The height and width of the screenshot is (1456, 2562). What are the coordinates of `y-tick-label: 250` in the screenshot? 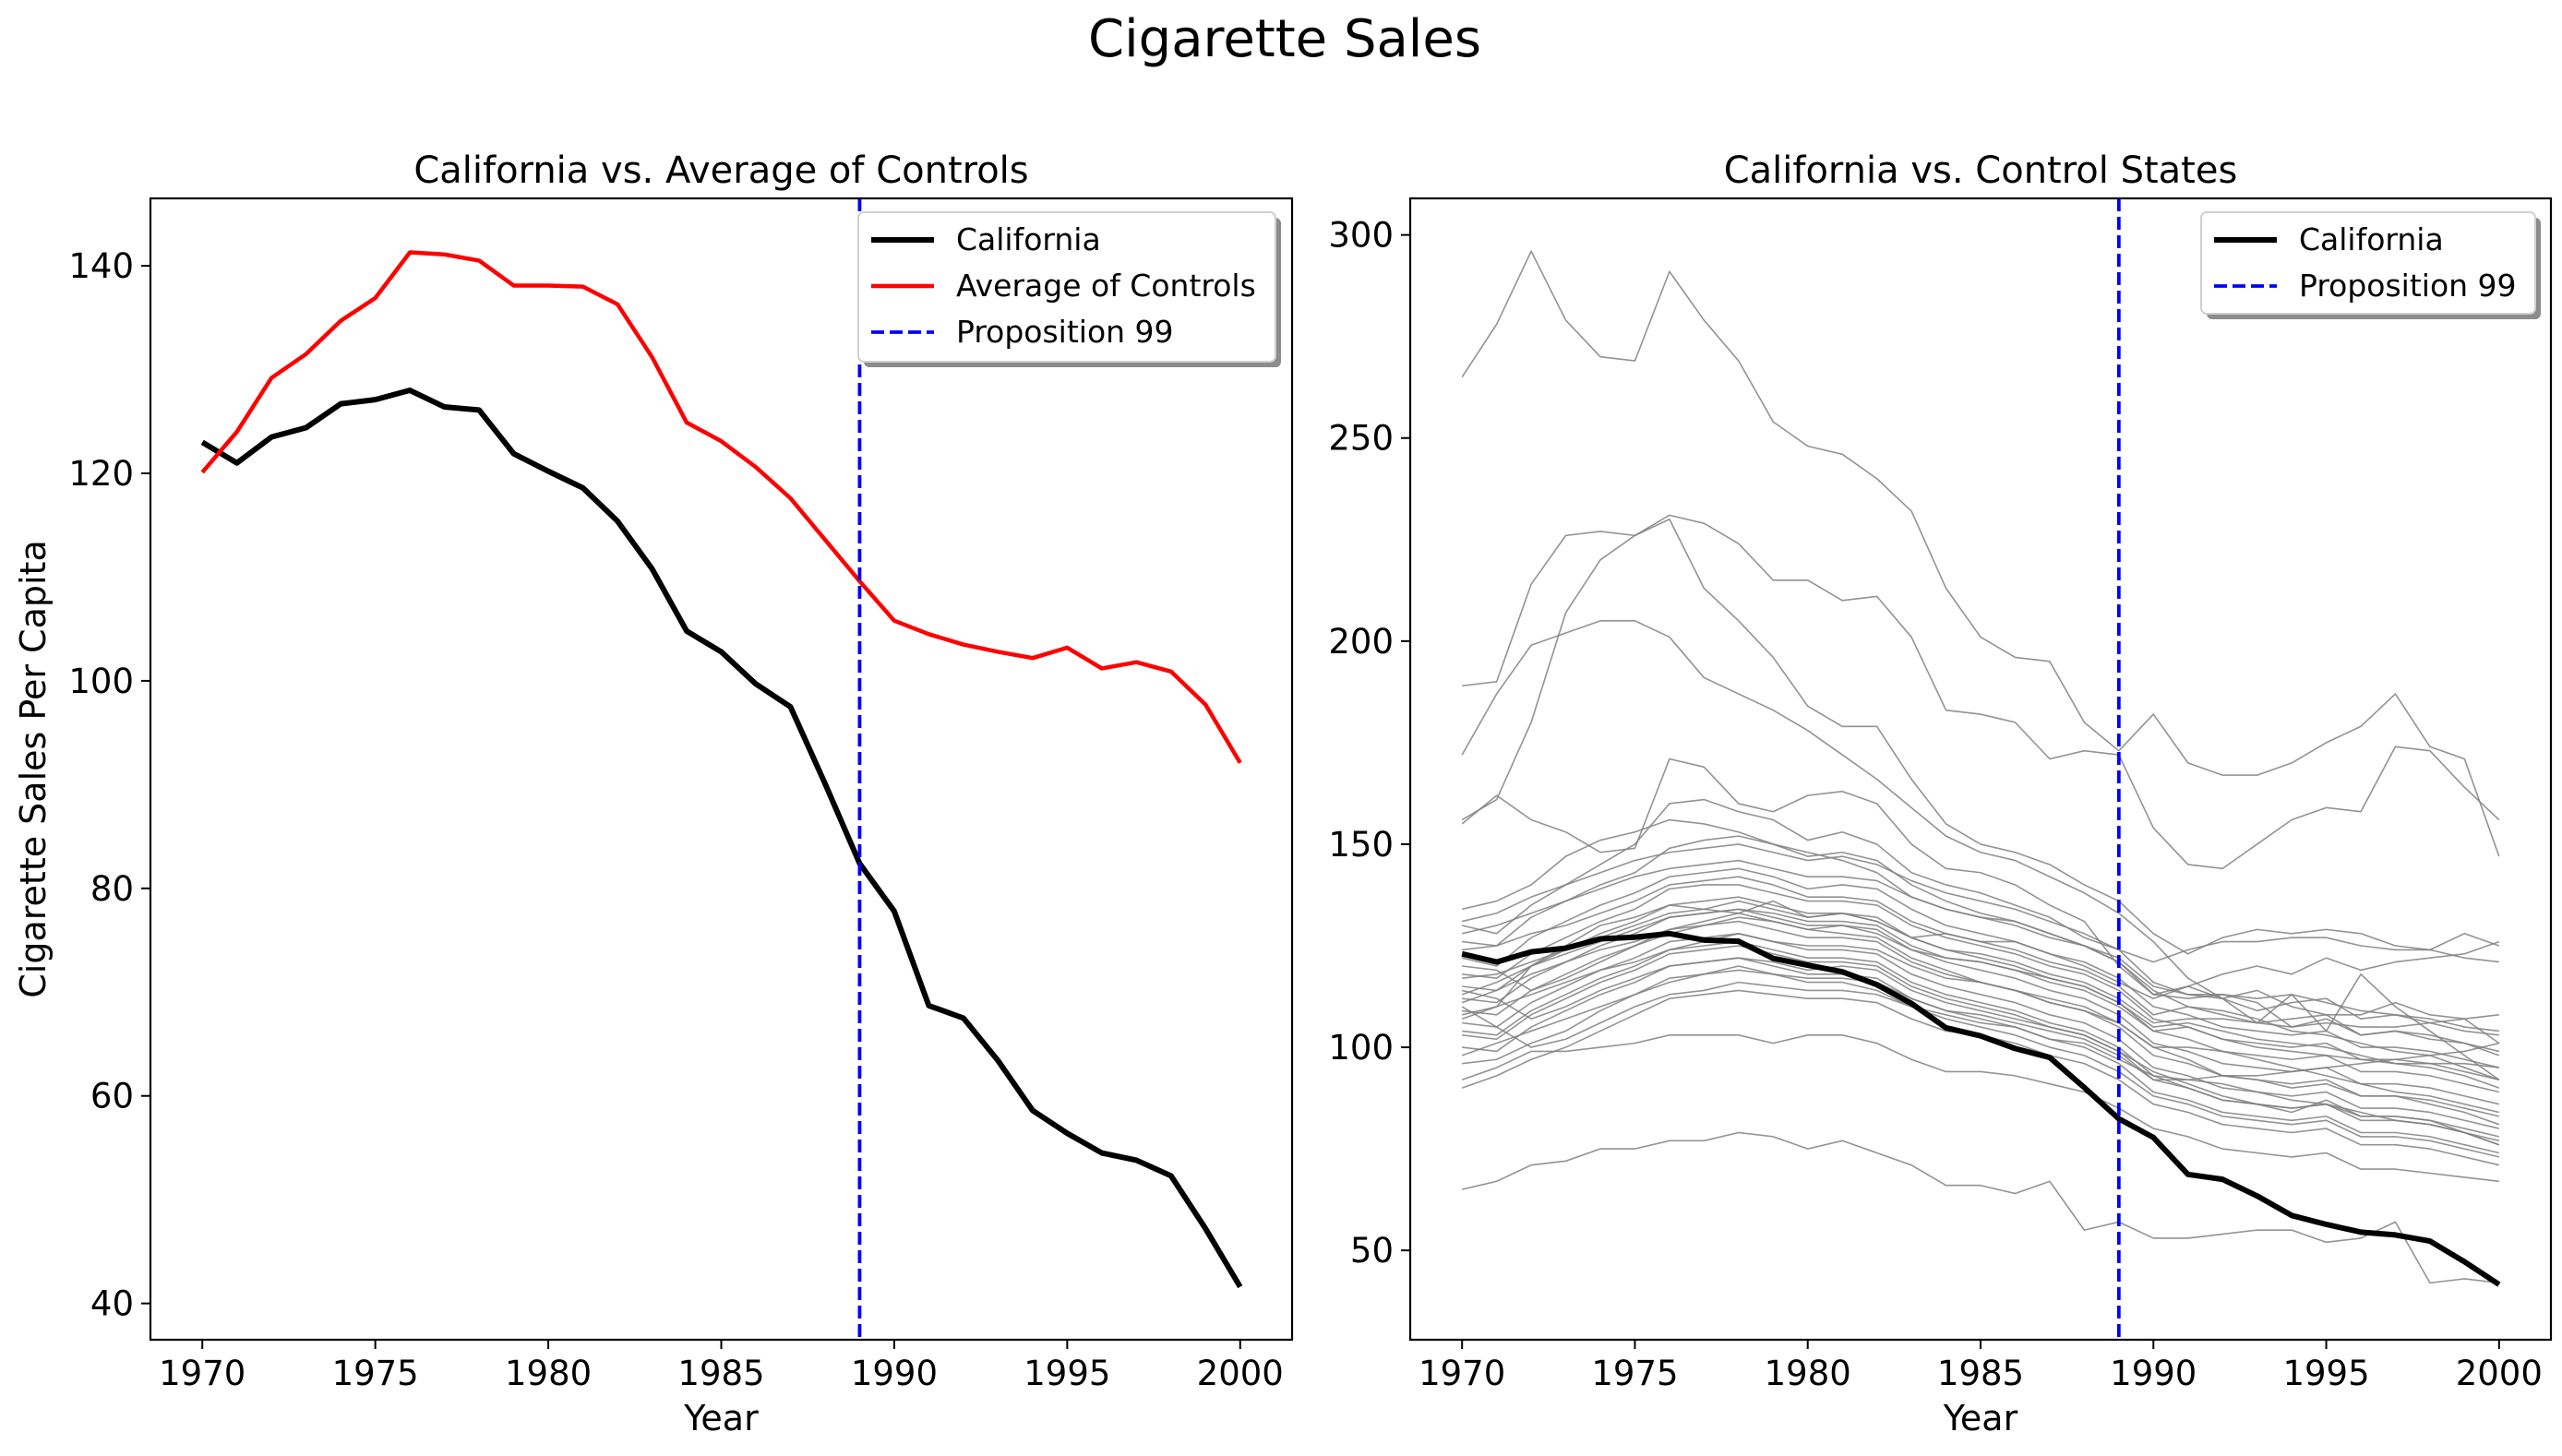 It's located at (1361, 439).